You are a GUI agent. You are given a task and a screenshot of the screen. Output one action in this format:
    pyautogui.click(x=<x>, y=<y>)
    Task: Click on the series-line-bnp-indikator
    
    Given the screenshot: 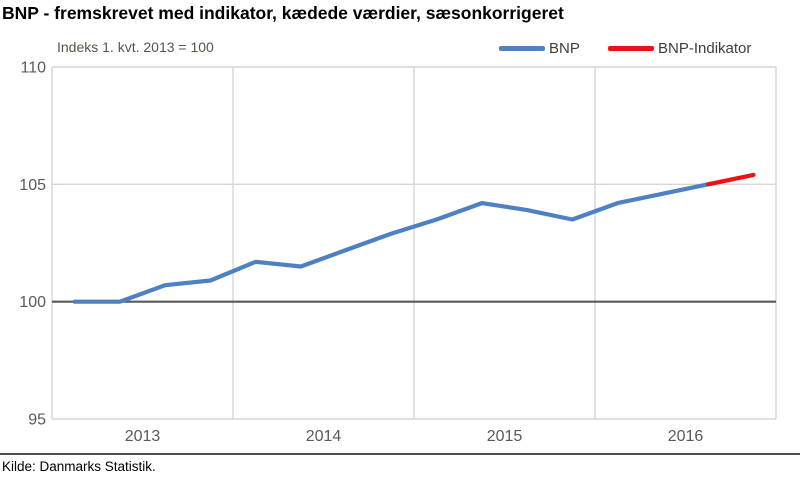 What is the action you would take?
    pyautogui.click(x=730, y=179)
    